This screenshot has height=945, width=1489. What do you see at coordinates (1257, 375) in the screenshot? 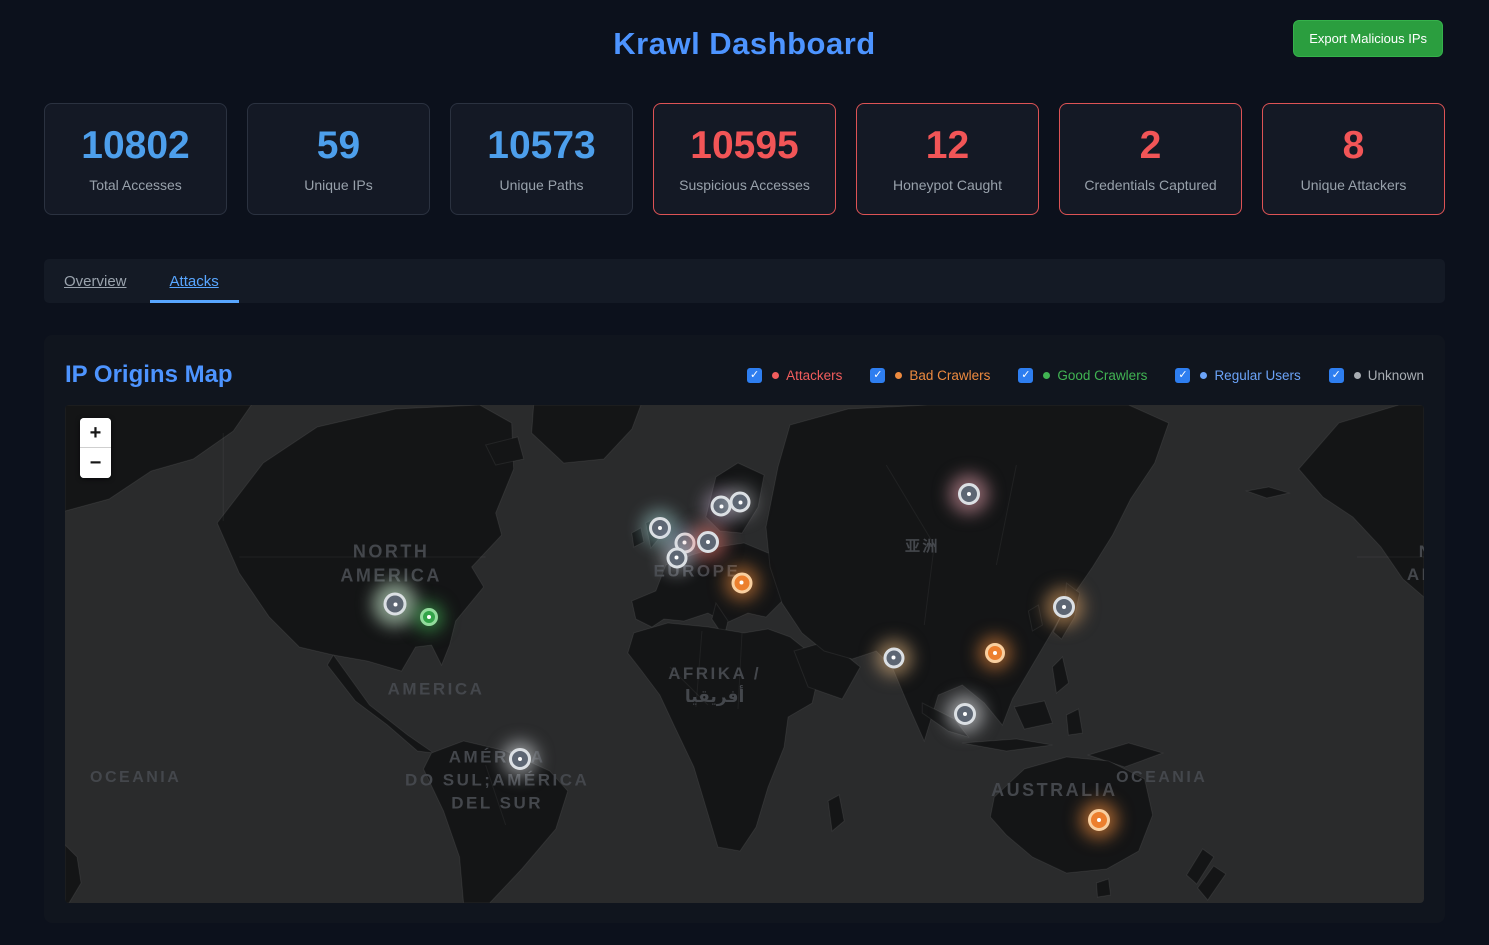
I see `legend-label: Regular Users` at bounding box center [1257, 375].